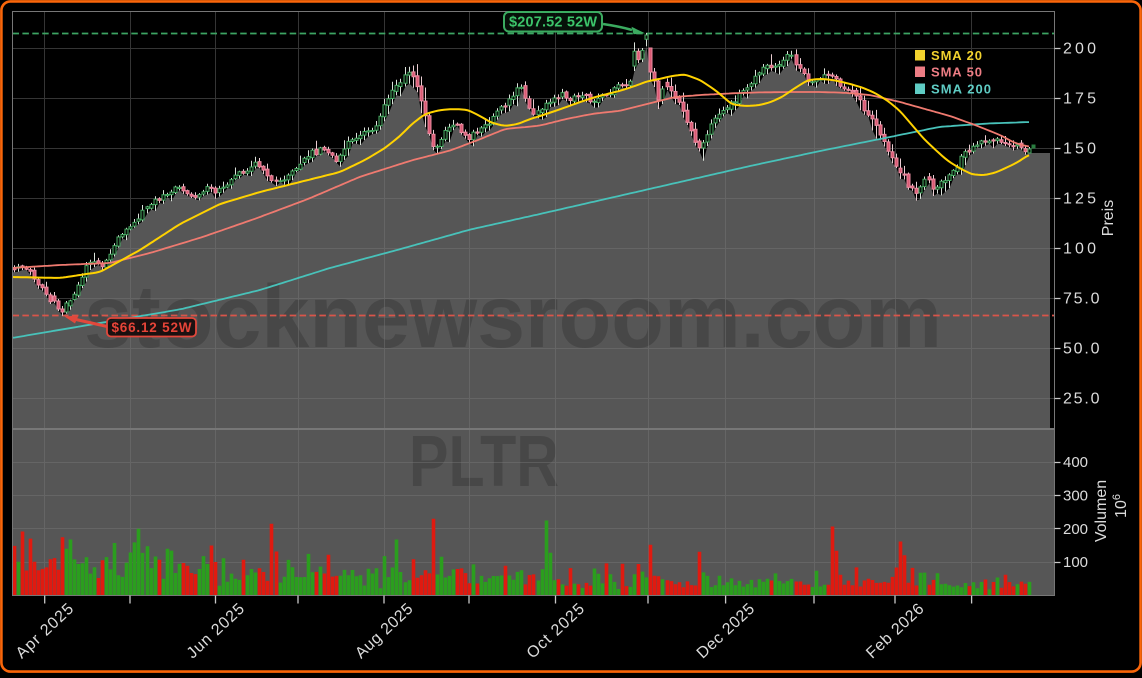  I want to click on svg-text: 400, so click(1075, 462).